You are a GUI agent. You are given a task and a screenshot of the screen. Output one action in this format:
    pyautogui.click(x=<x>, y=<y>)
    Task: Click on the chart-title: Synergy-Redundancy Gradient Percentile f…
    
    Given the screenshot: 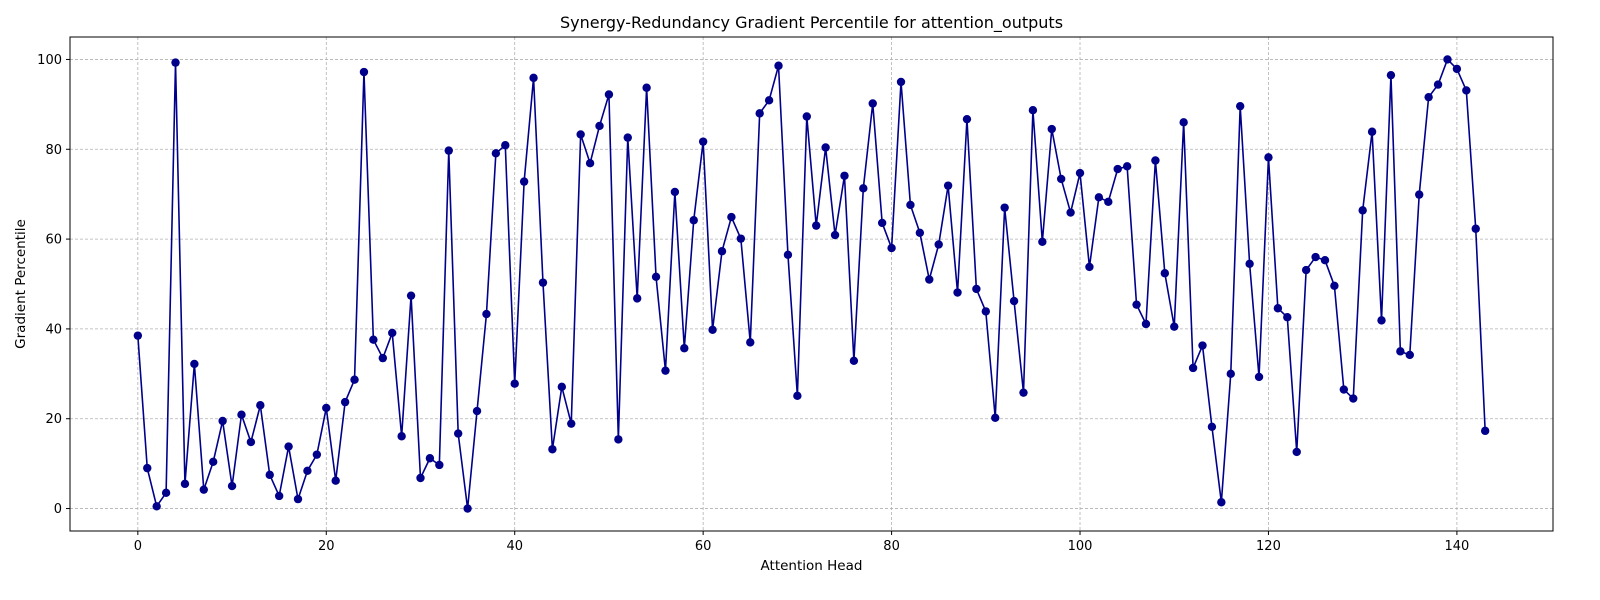 What is the action you would take?
    pyautogui.click(x=811, y=23)
    